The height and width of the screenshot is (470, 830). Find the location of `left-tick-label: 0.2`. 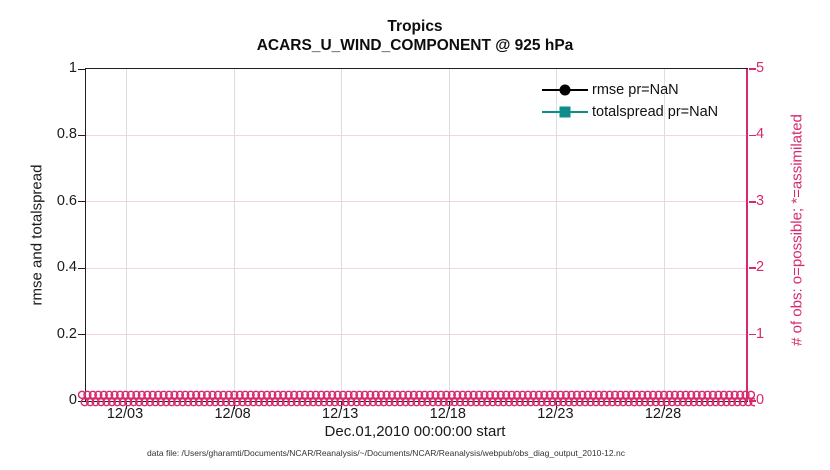

left-tick-label: 0.2 is located at coordinates (66, 333).